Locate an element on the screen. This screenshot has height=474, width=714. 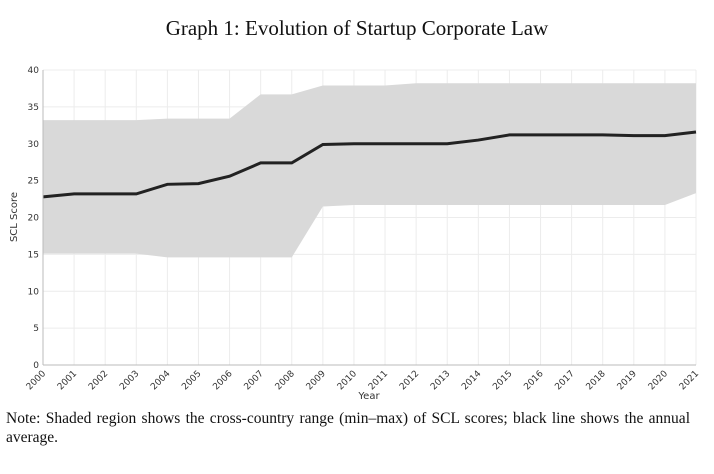
y-tick-label: 40 is located at coordinates (34, 71).